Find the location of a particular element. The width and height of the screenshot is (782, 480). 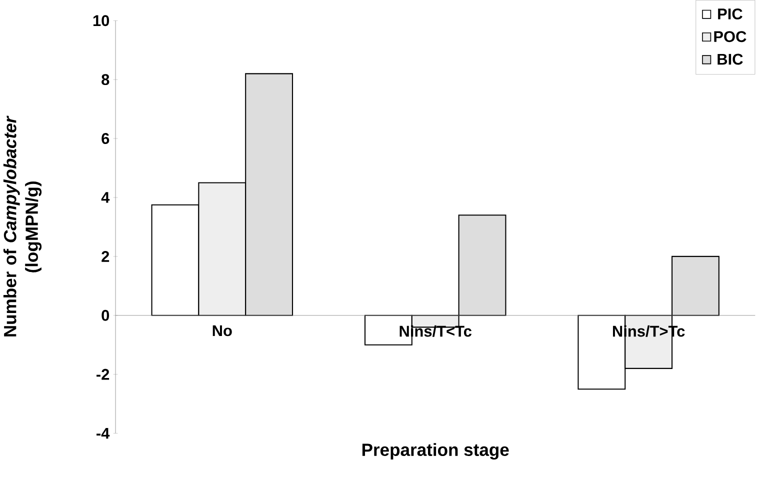

x-axis-title: Preparation stage is located at coordinates (435, 451).